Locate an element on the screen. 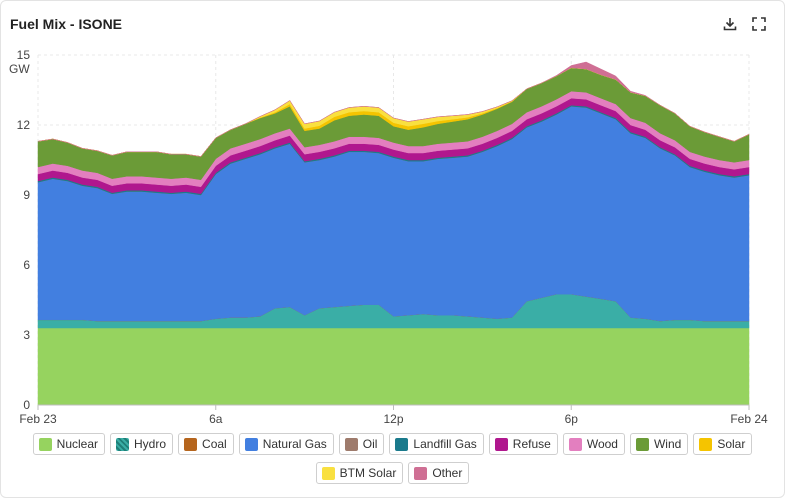 Image resolution: width=785 pixels, height=498 pixels. download-icon-glyph is located at coordinates (730, 24).